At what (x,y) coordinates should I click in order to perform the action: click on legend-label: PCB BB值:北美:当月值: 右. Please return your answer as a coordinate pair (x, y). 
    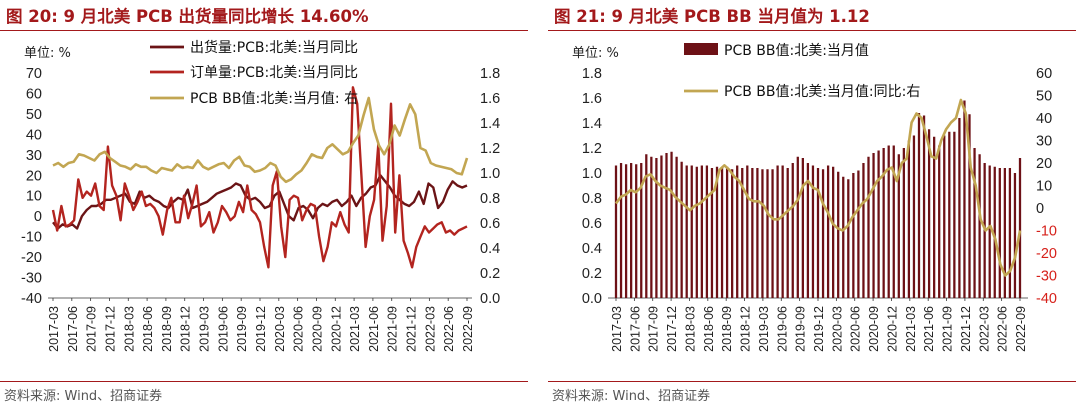
    Looking at the image, I should click on (274, 99).